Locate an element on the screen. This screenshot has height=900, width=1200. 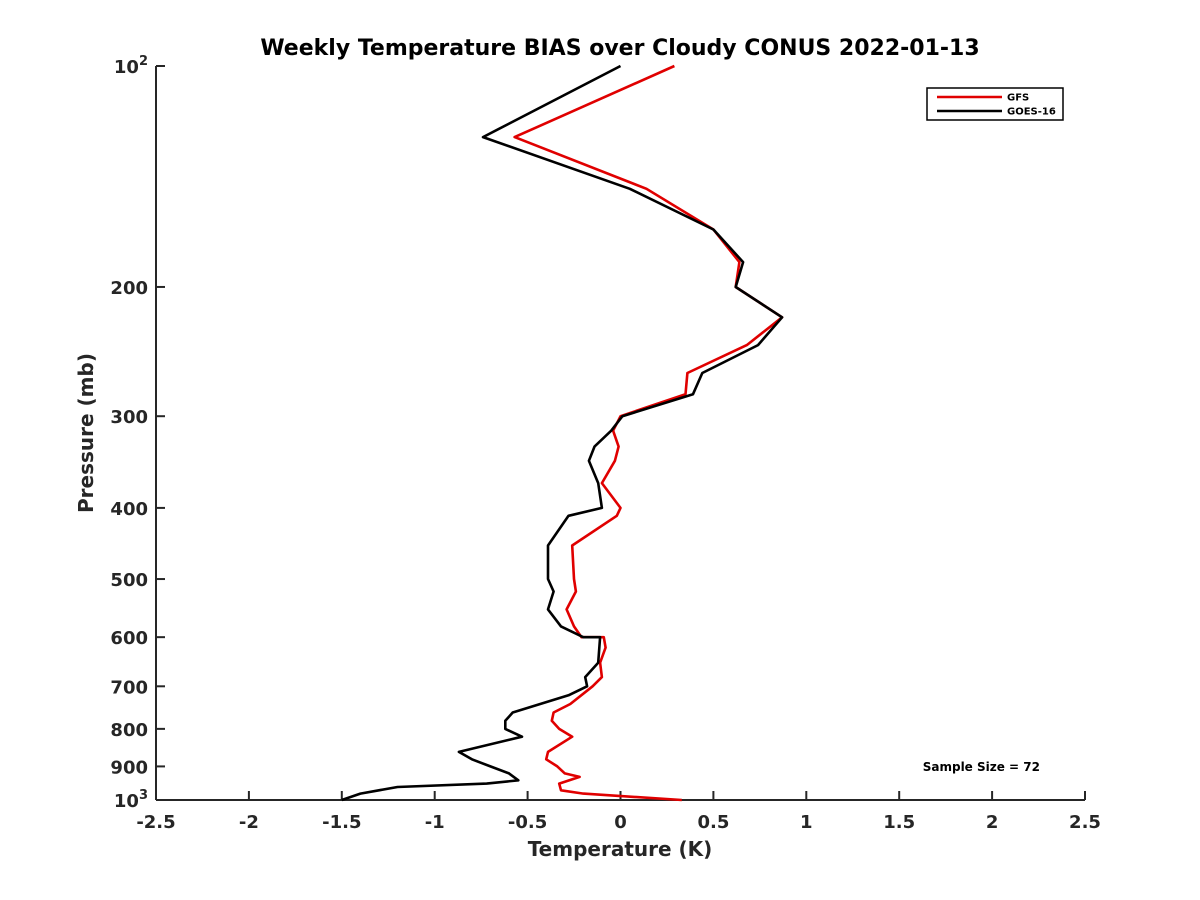
x-tick-label: 0 is located at coordinates (620, 822).